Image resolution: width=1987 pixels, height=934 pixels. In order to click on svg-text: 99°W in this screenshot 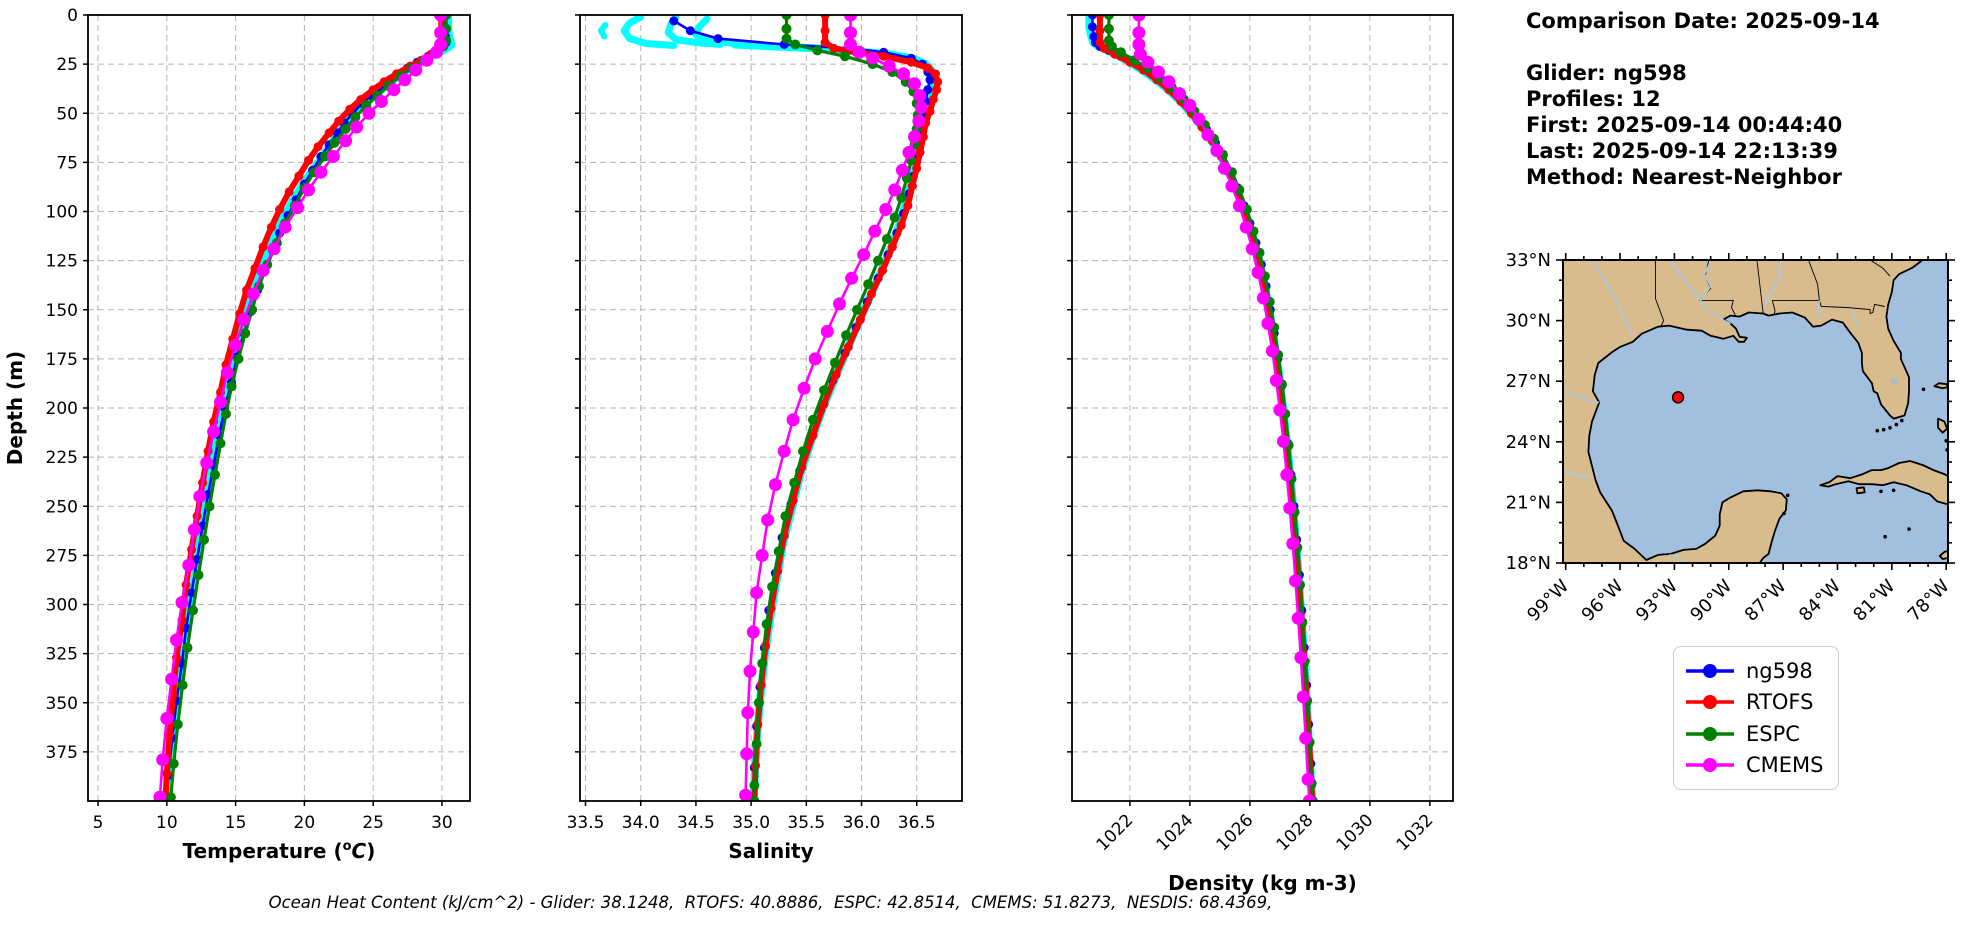, I will do `click(1548, 601)`.